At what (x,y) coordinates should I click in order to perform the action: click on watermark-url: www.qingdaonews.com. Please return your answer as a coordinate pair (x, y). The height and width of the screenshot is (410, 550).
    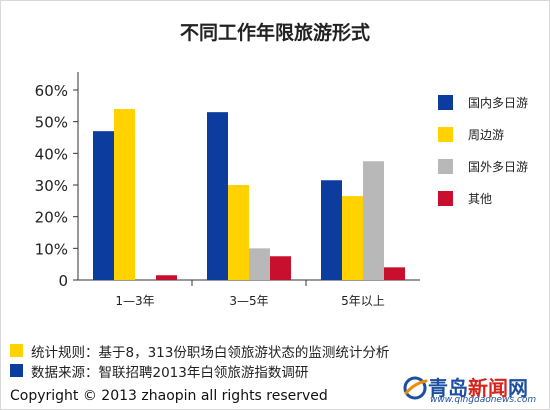
    Looking at the image, I should click on (483, 400).